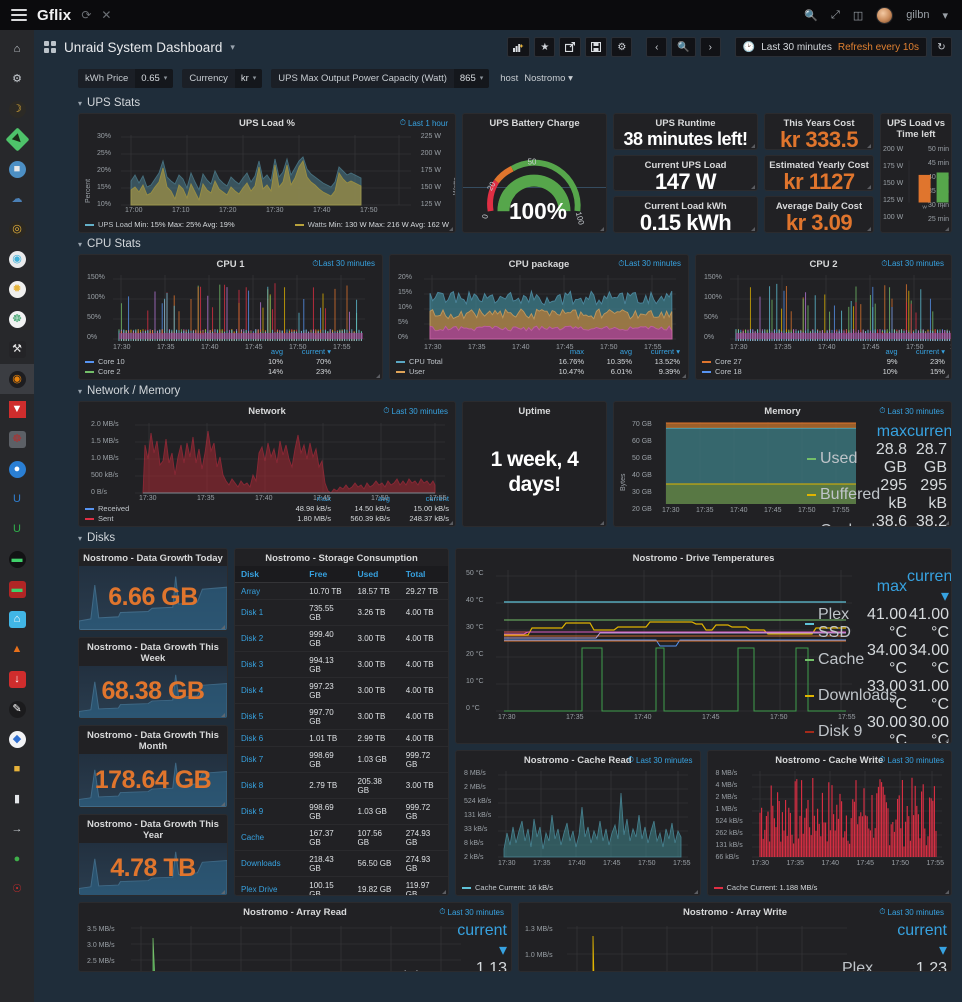  I want to click on legend-item: Core 27 9% 23%, so click(823, 361).